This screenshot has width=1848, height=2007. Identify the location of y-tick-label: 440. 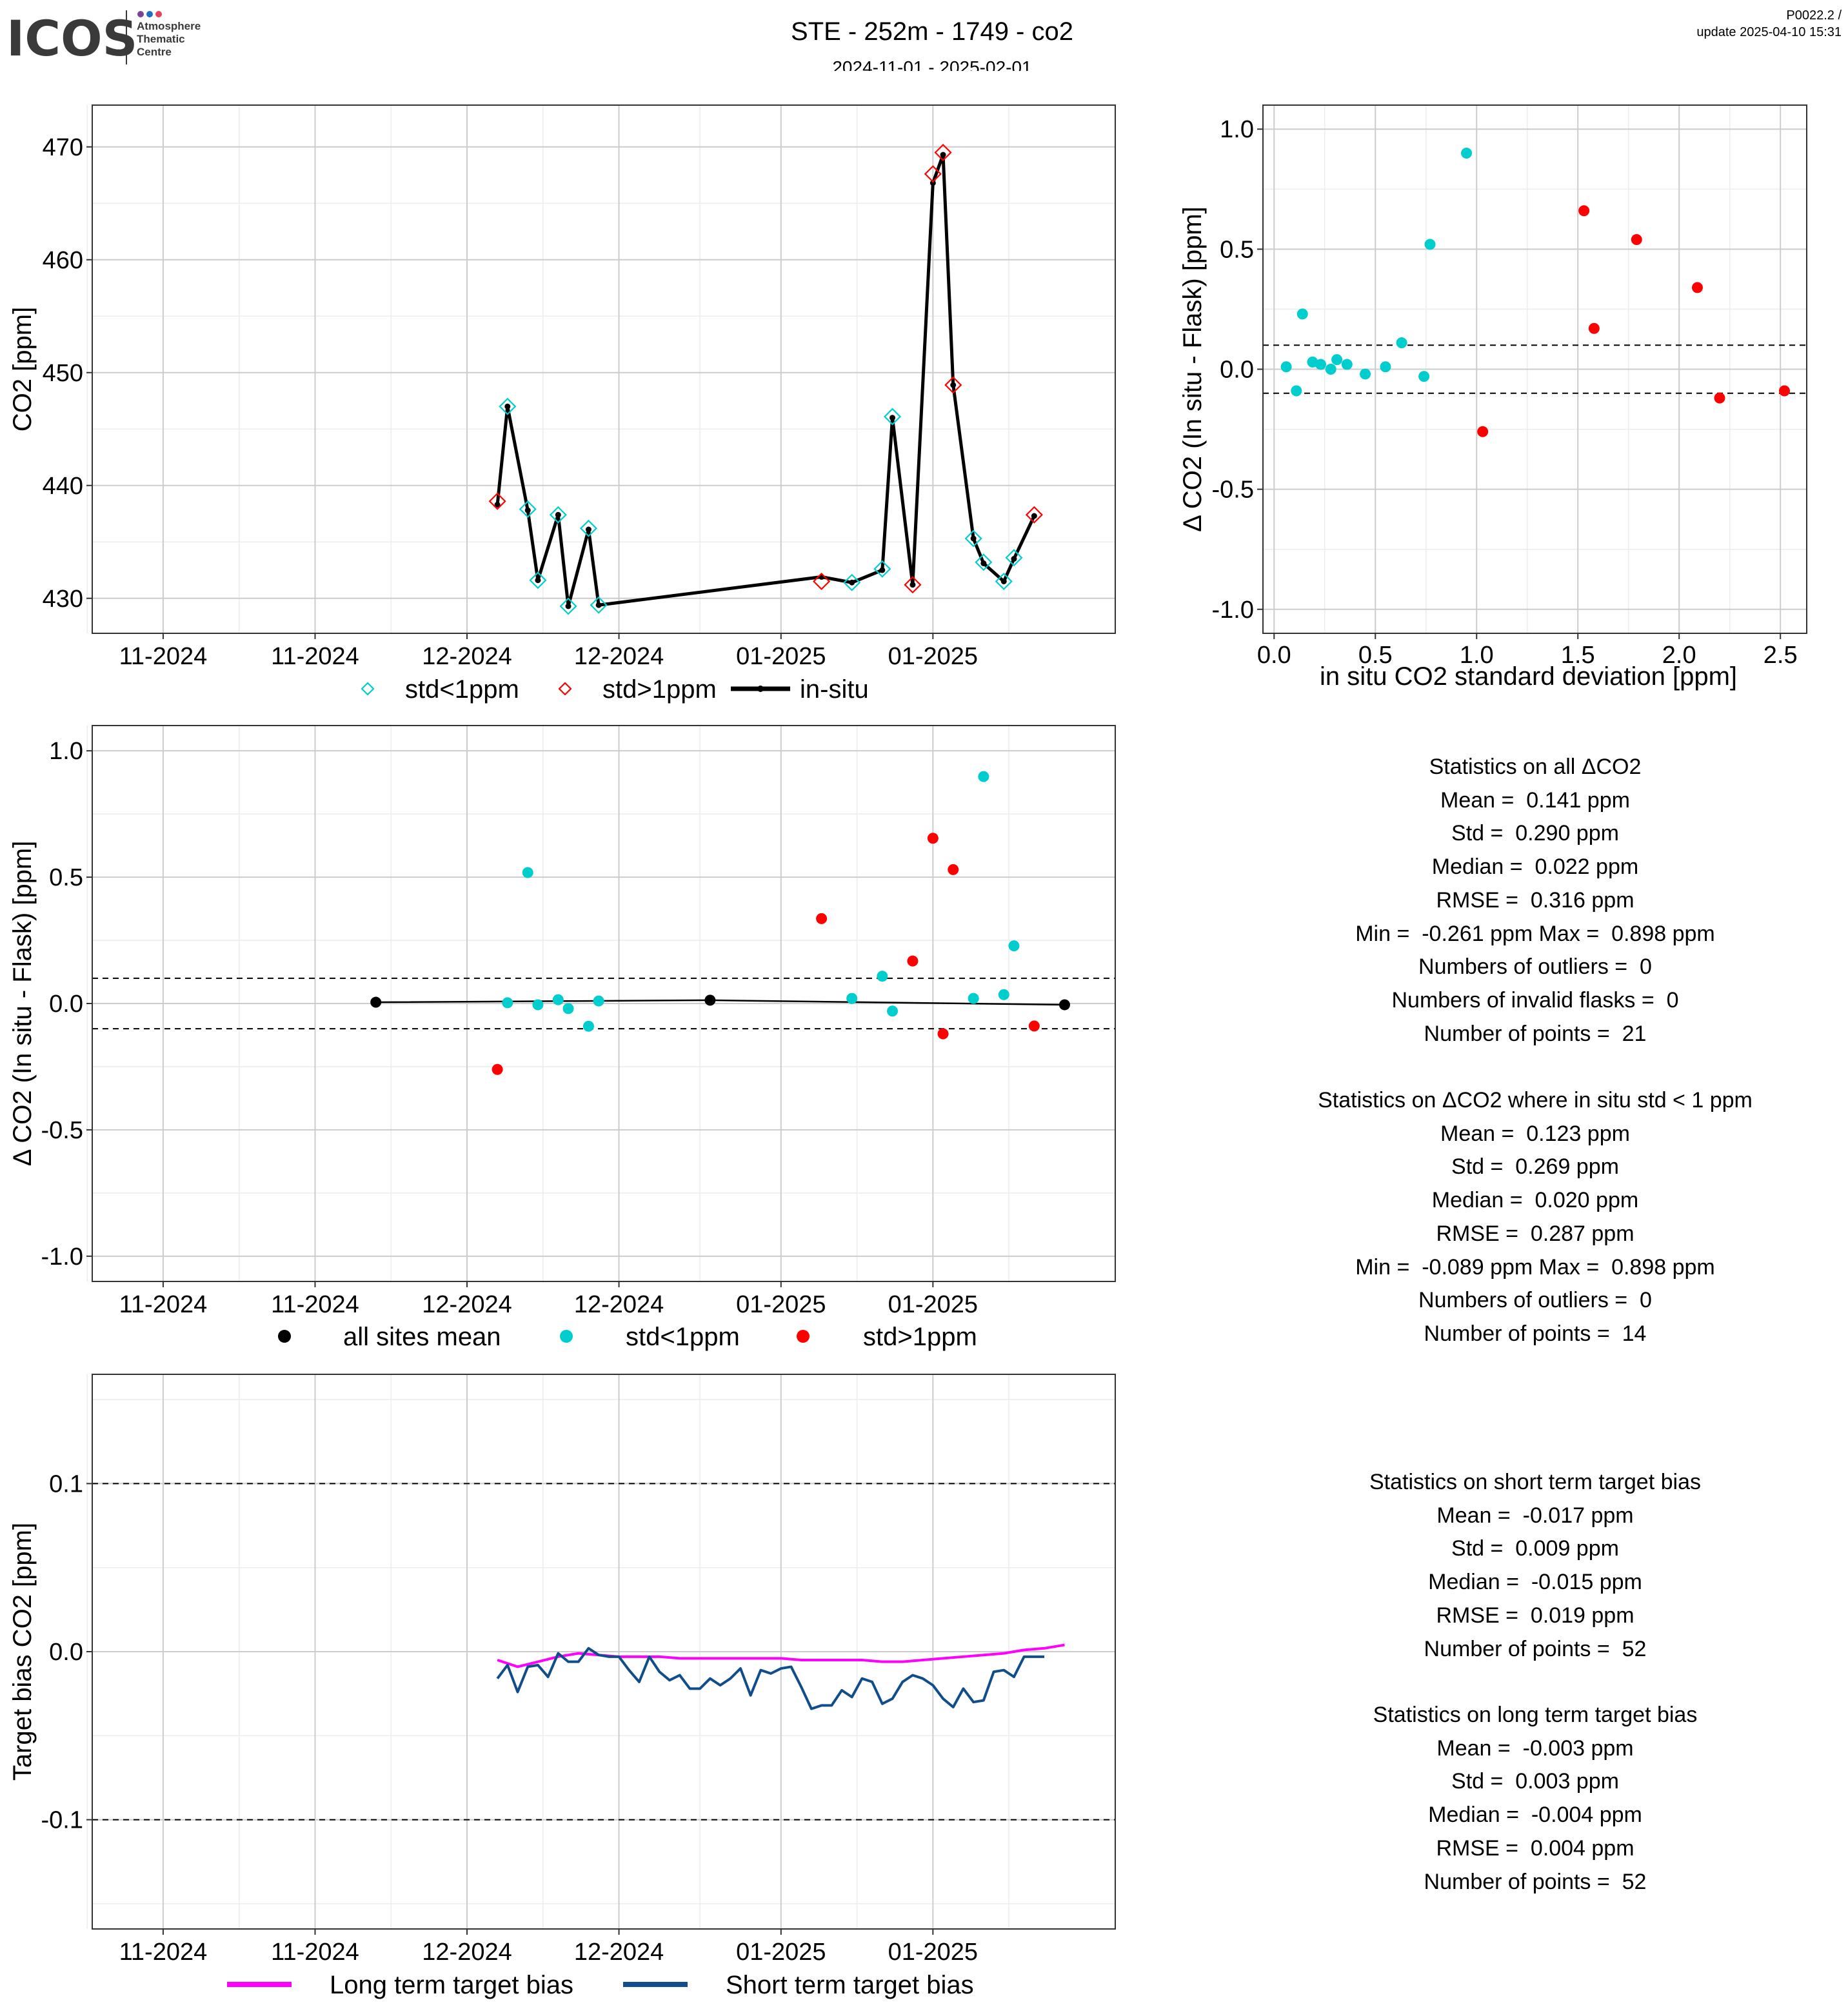
(63, 486).